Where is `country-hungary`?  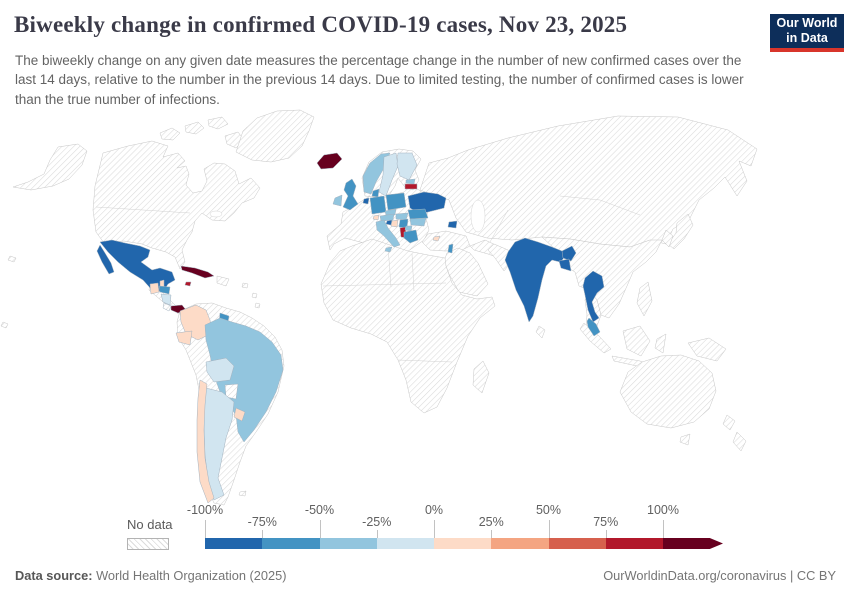
country-hungary is located at coordinates (402, 216).